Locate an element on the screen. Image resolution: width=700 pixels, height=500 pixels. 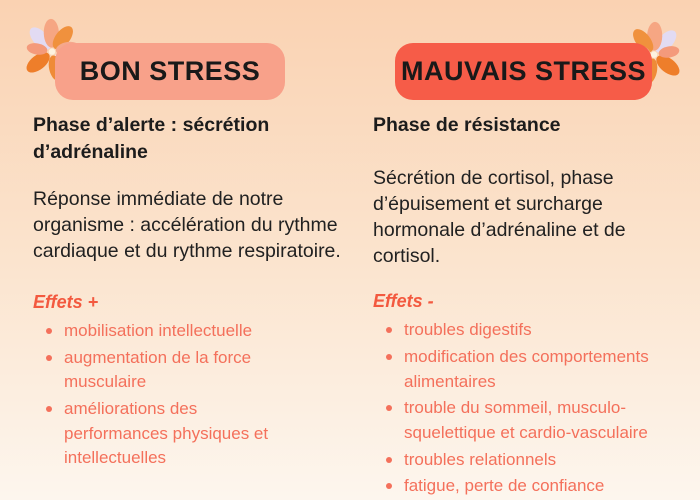
good-stress-header: BON STRESS is located at coordinates (170, 71).